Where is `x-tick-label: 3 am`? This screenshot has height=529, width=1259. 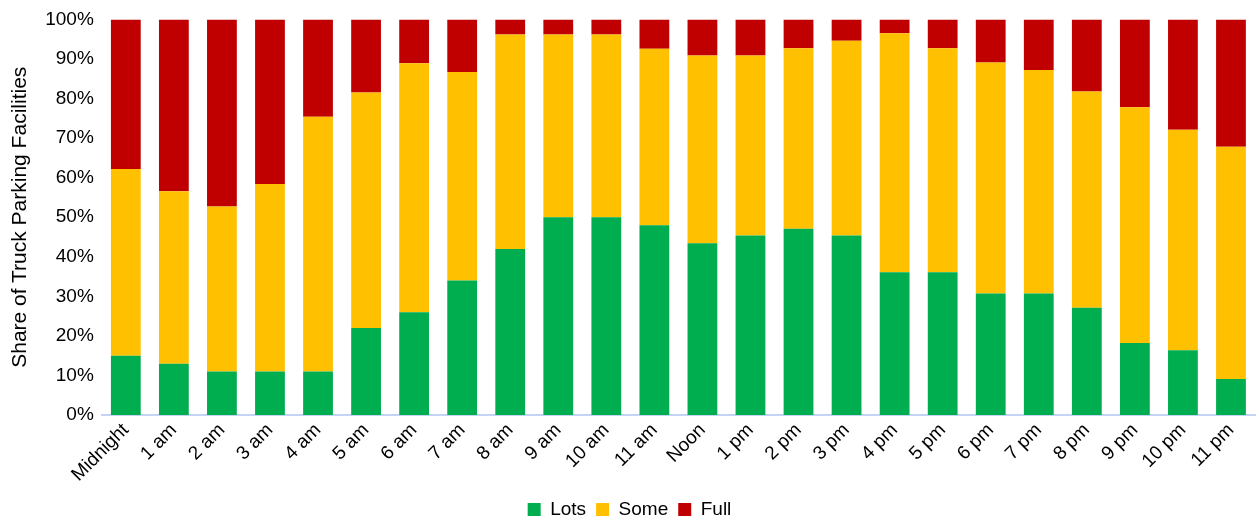 x-tick-label: 3 am is located at coordinates (254, 441).